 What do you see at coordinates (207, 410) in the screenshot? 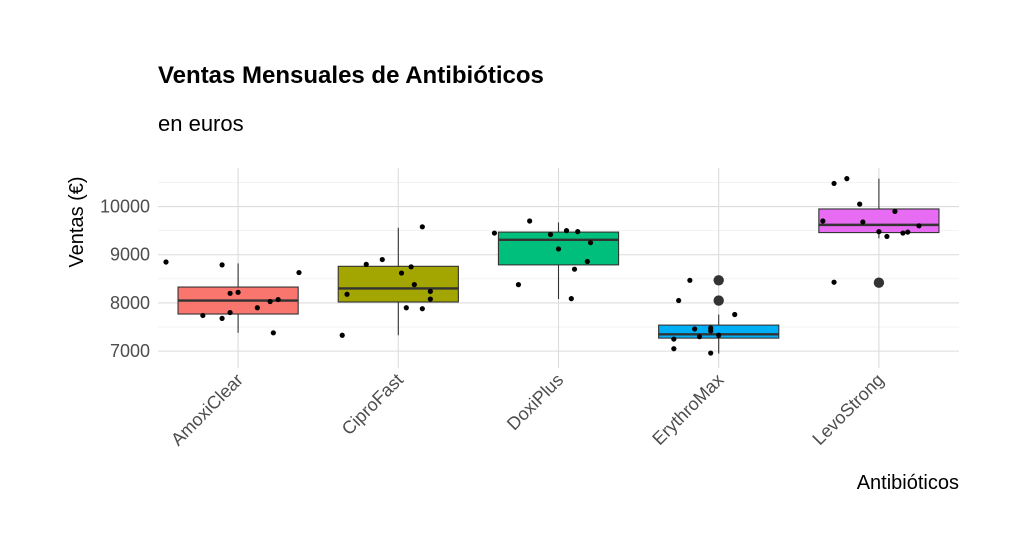
I see `x-tick-label: AmoxiClear` at bounding box center [207, 410].